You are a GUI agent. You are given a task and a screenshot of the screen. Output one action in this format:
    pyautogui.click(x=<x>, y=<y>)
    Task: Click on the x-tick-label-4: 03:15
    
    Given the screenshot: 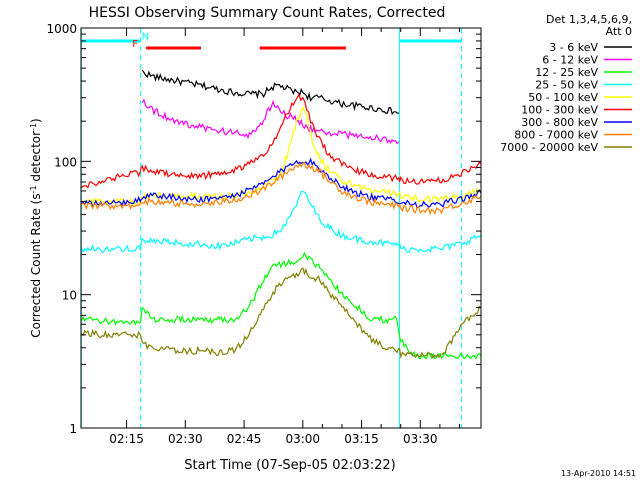 What is the action you would take?
    pyautogui.click(x=361, y=439)
    